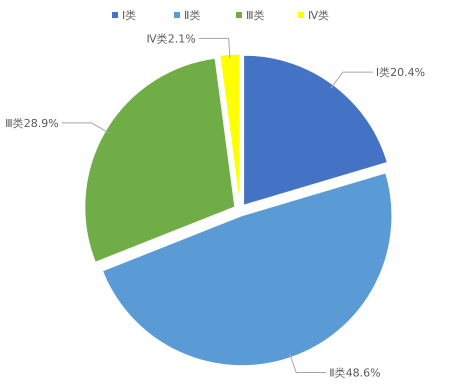  Describe the element at coordinates (401, 73) in the screenshot. I see `data-label: Ⅰ类20.4%` at that location.